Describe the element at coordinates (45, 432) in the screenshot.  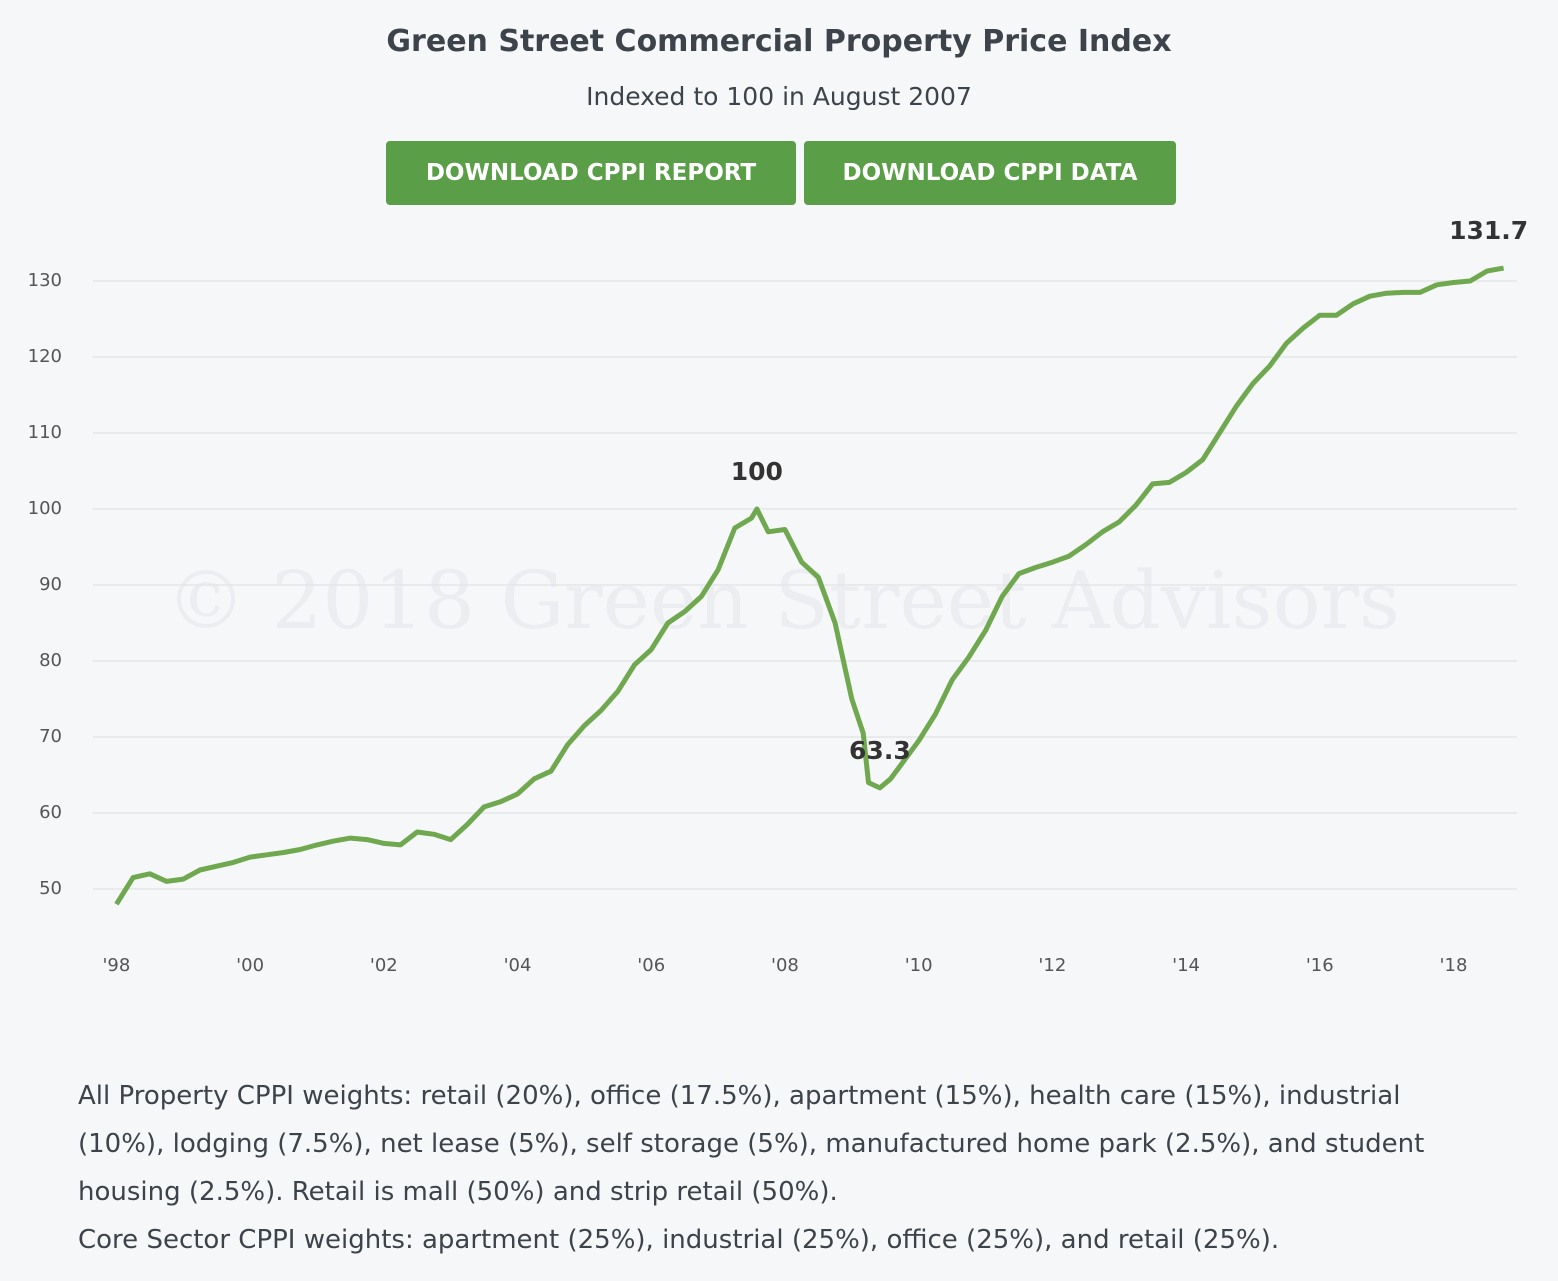
I see `y-tick-label: 110` at that location.